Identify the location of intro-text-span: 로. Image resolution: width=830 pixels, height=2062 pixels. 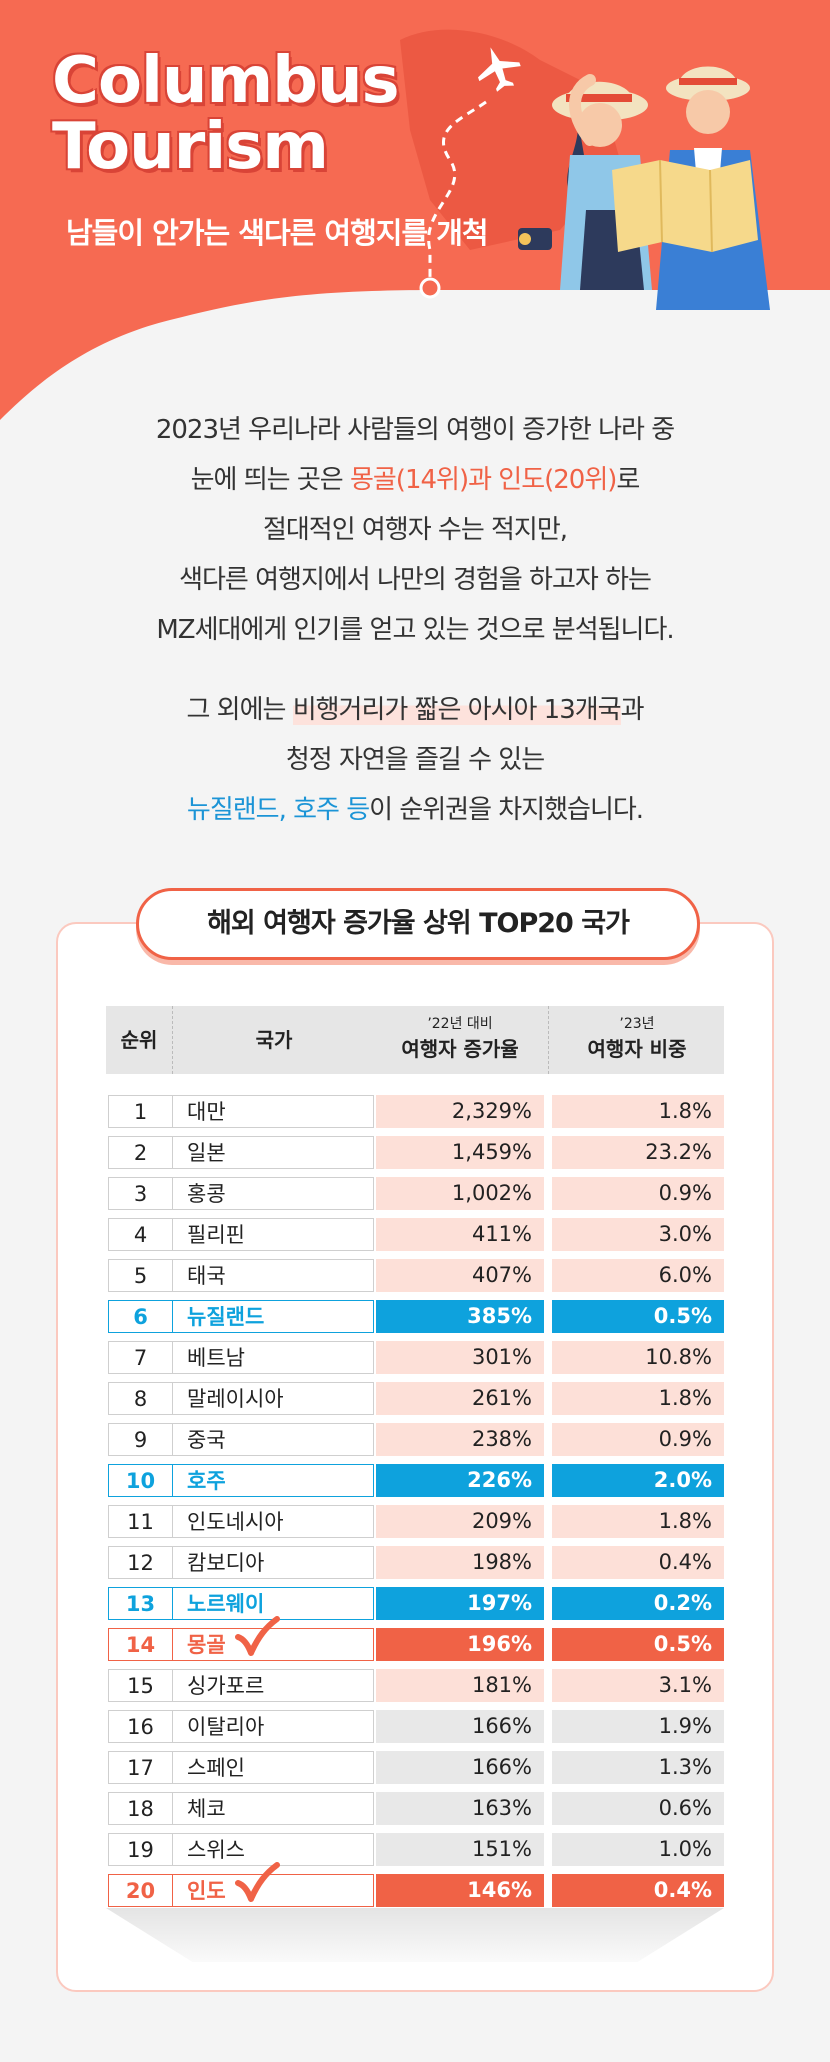
(628, 480).